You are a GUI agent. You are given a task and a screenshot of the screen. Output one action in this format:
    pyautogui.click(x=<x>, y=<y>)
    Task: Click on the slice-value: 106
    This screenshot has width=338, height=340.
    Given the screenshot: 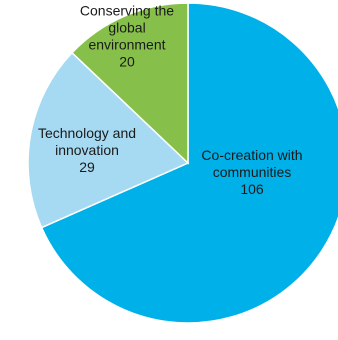 What is the action you would take?
    pyautogui.click(x=252, y=189)
    